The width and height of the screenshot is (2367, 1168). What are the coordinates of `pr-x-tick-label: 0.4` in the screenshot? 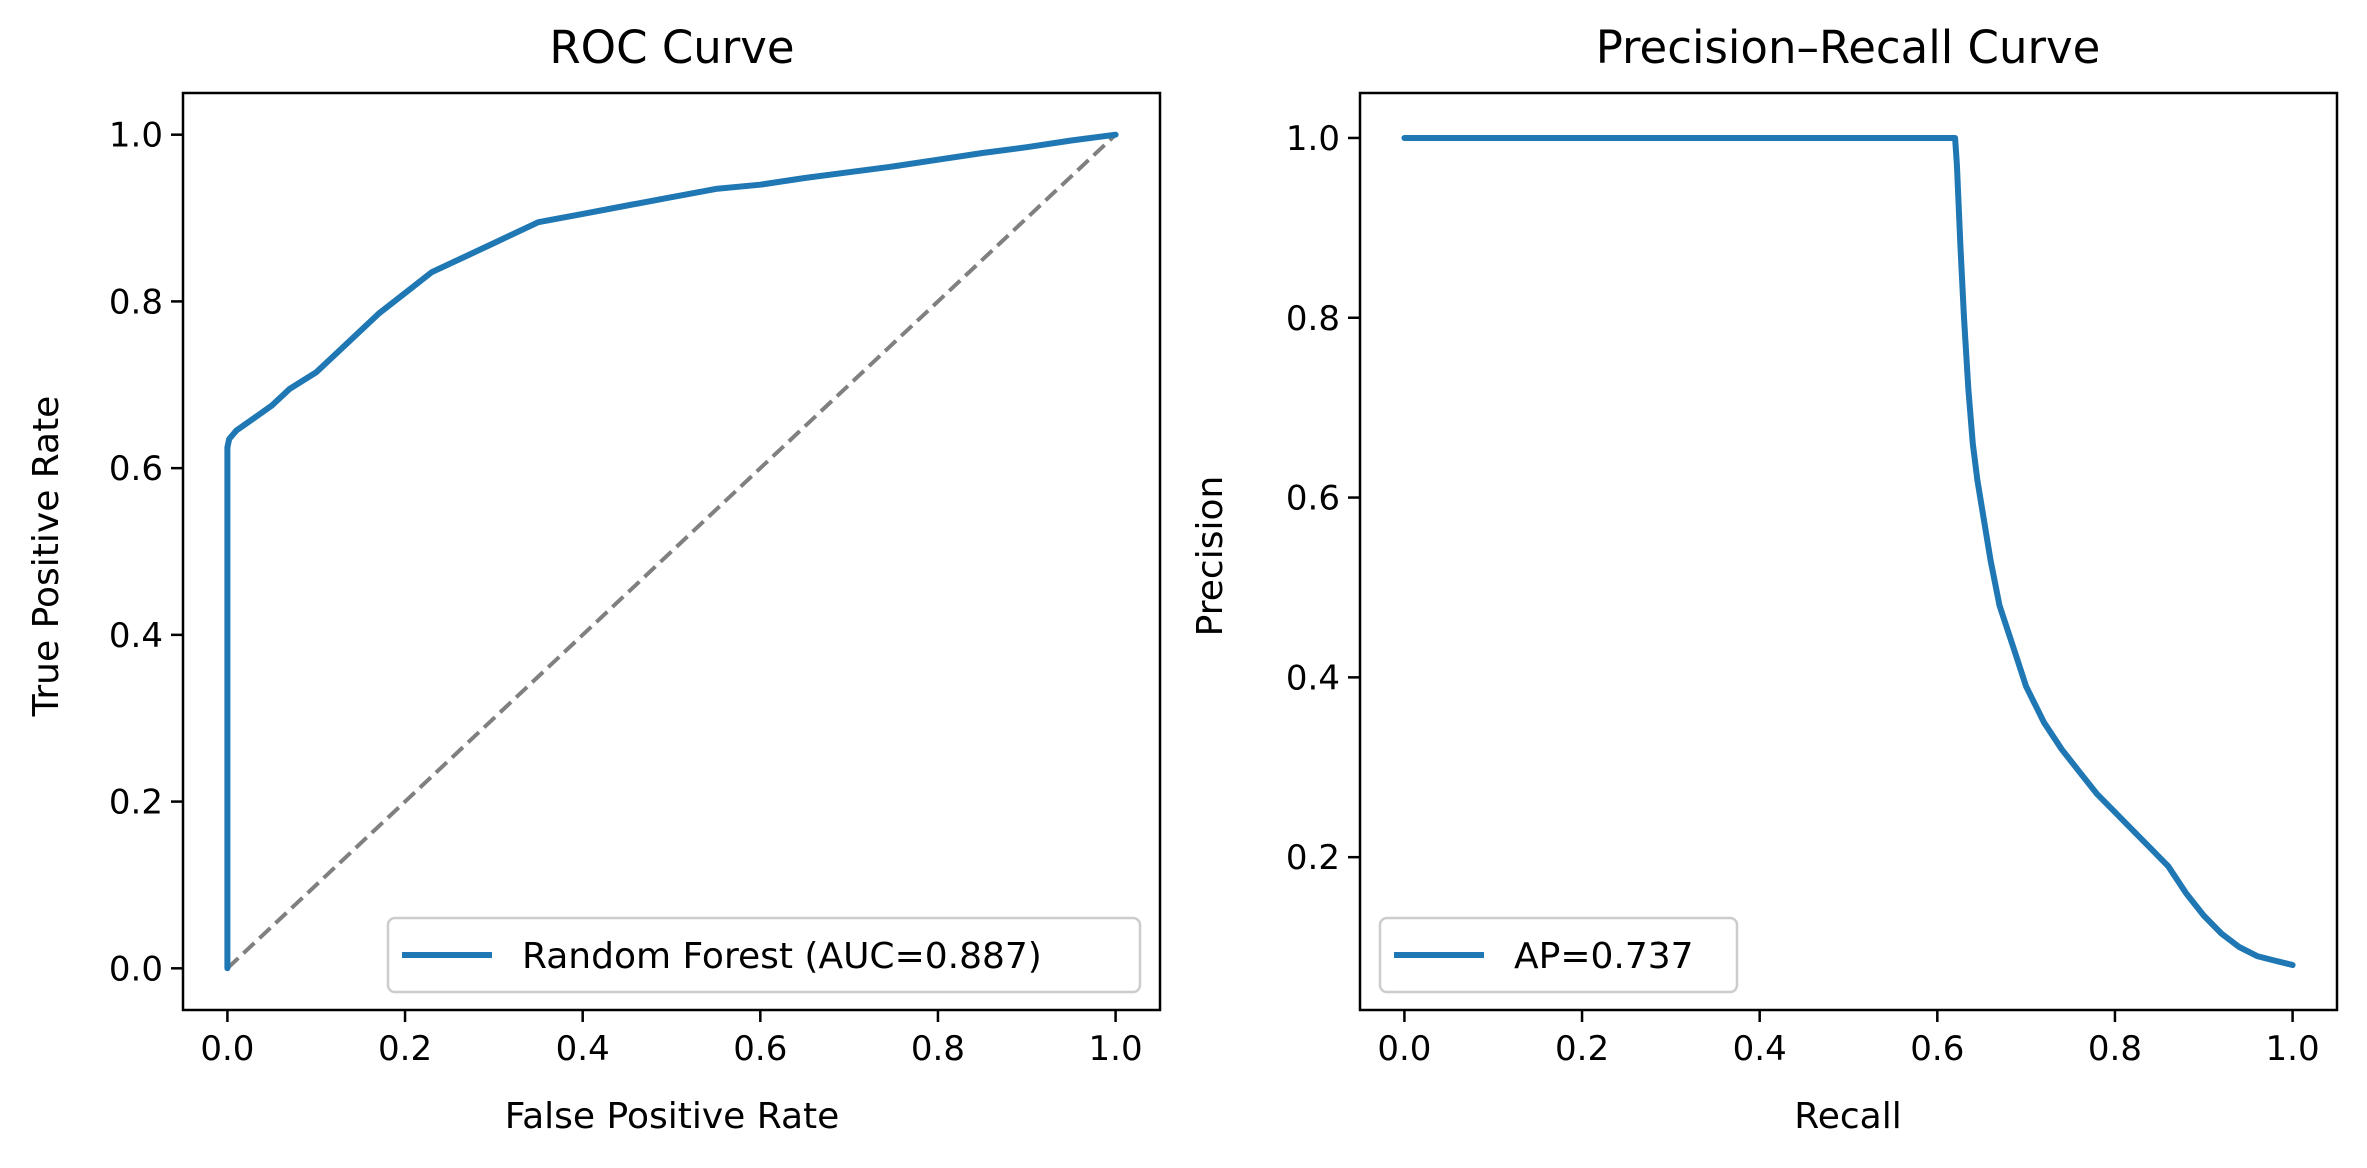 It's located at (1760, 1049).